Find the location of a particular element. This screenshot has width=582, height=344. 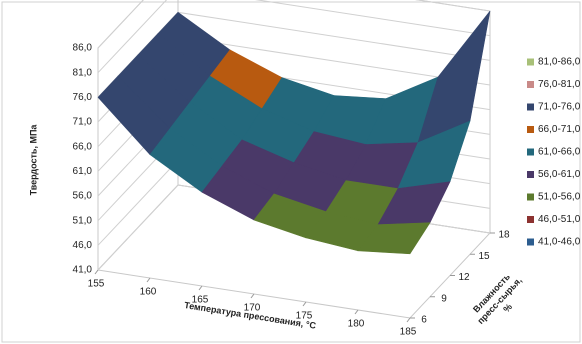

legend-label: 51,0-56,0 is located at coordinates (559, 197).